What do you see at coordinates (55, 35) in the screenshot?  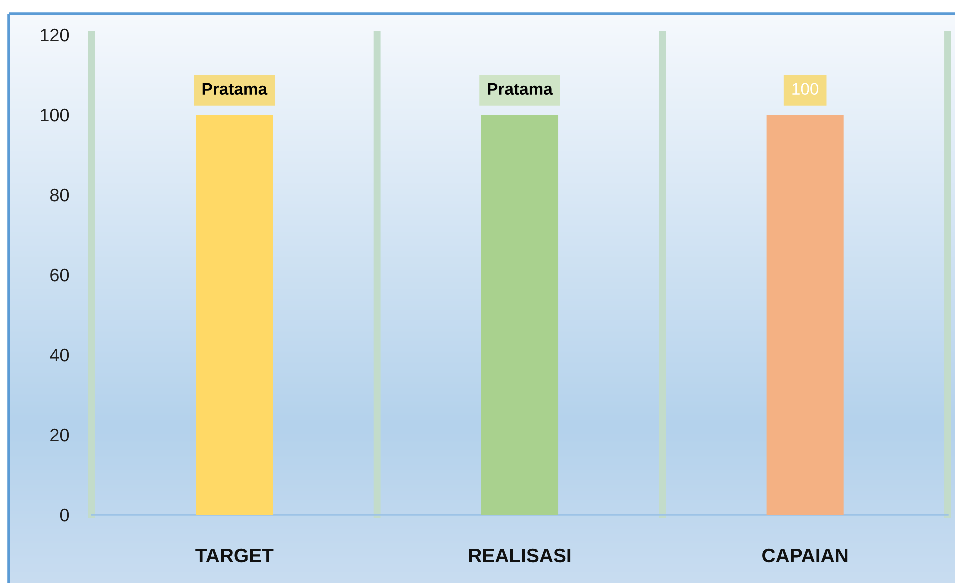 I see `y-tick-label: 120` at bounding box center [55, 35].